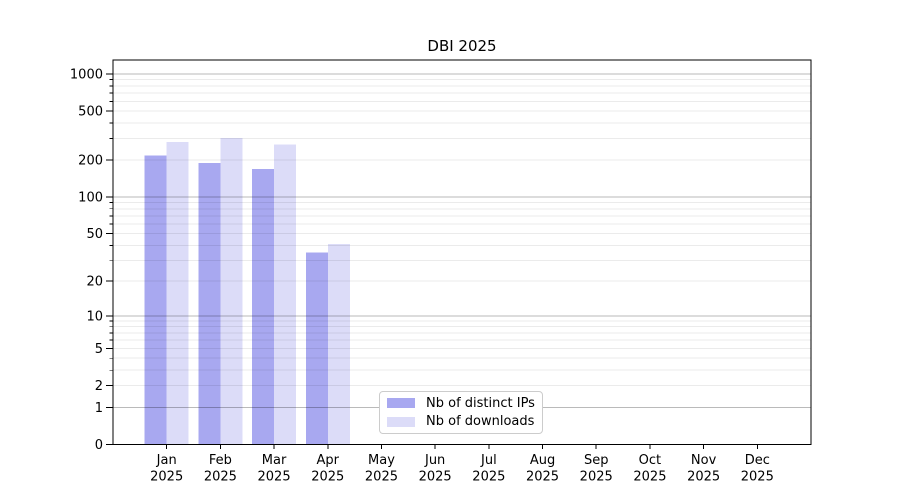 The image size is (900, 500). What do you see at coordinates (90, 198) in the screenshot?
I see `y-tick-label: 100` at bounding box center [90, 198].